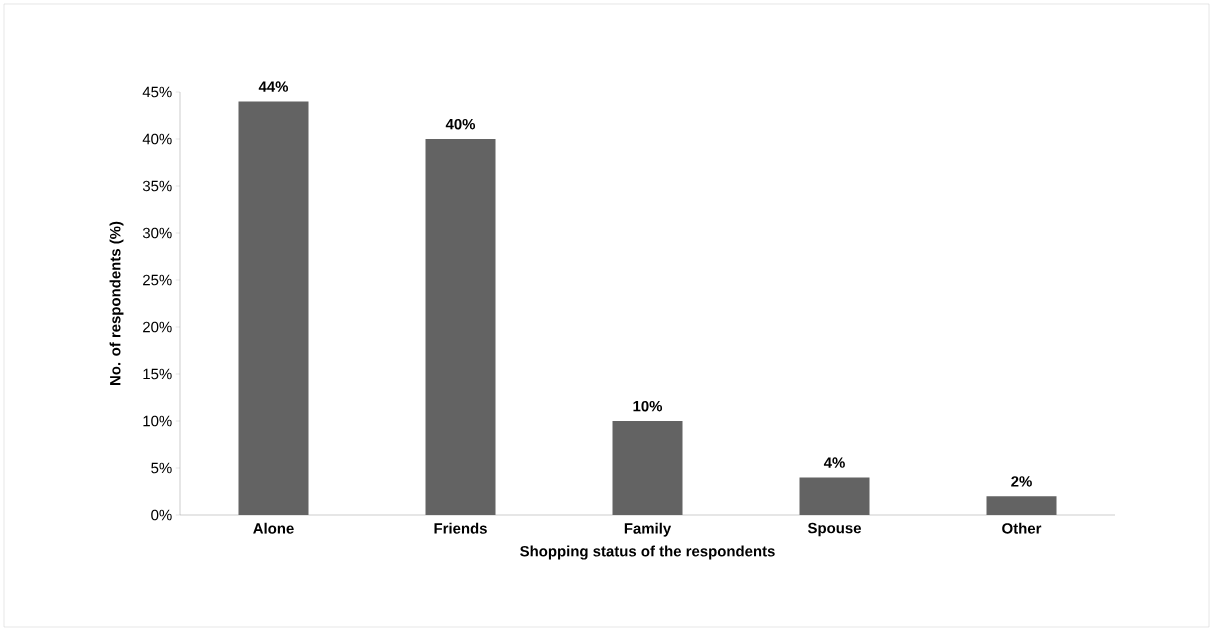 The image size is (1213, 631). Describe the element at coordinates (1022, 528) in the screenshot. I see `x-tick-label: Other` at that location.